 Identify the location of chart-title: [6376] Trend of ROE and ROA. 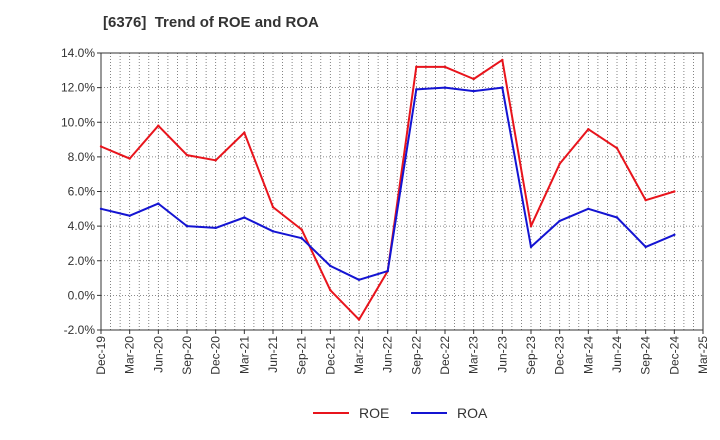
(211, 22).